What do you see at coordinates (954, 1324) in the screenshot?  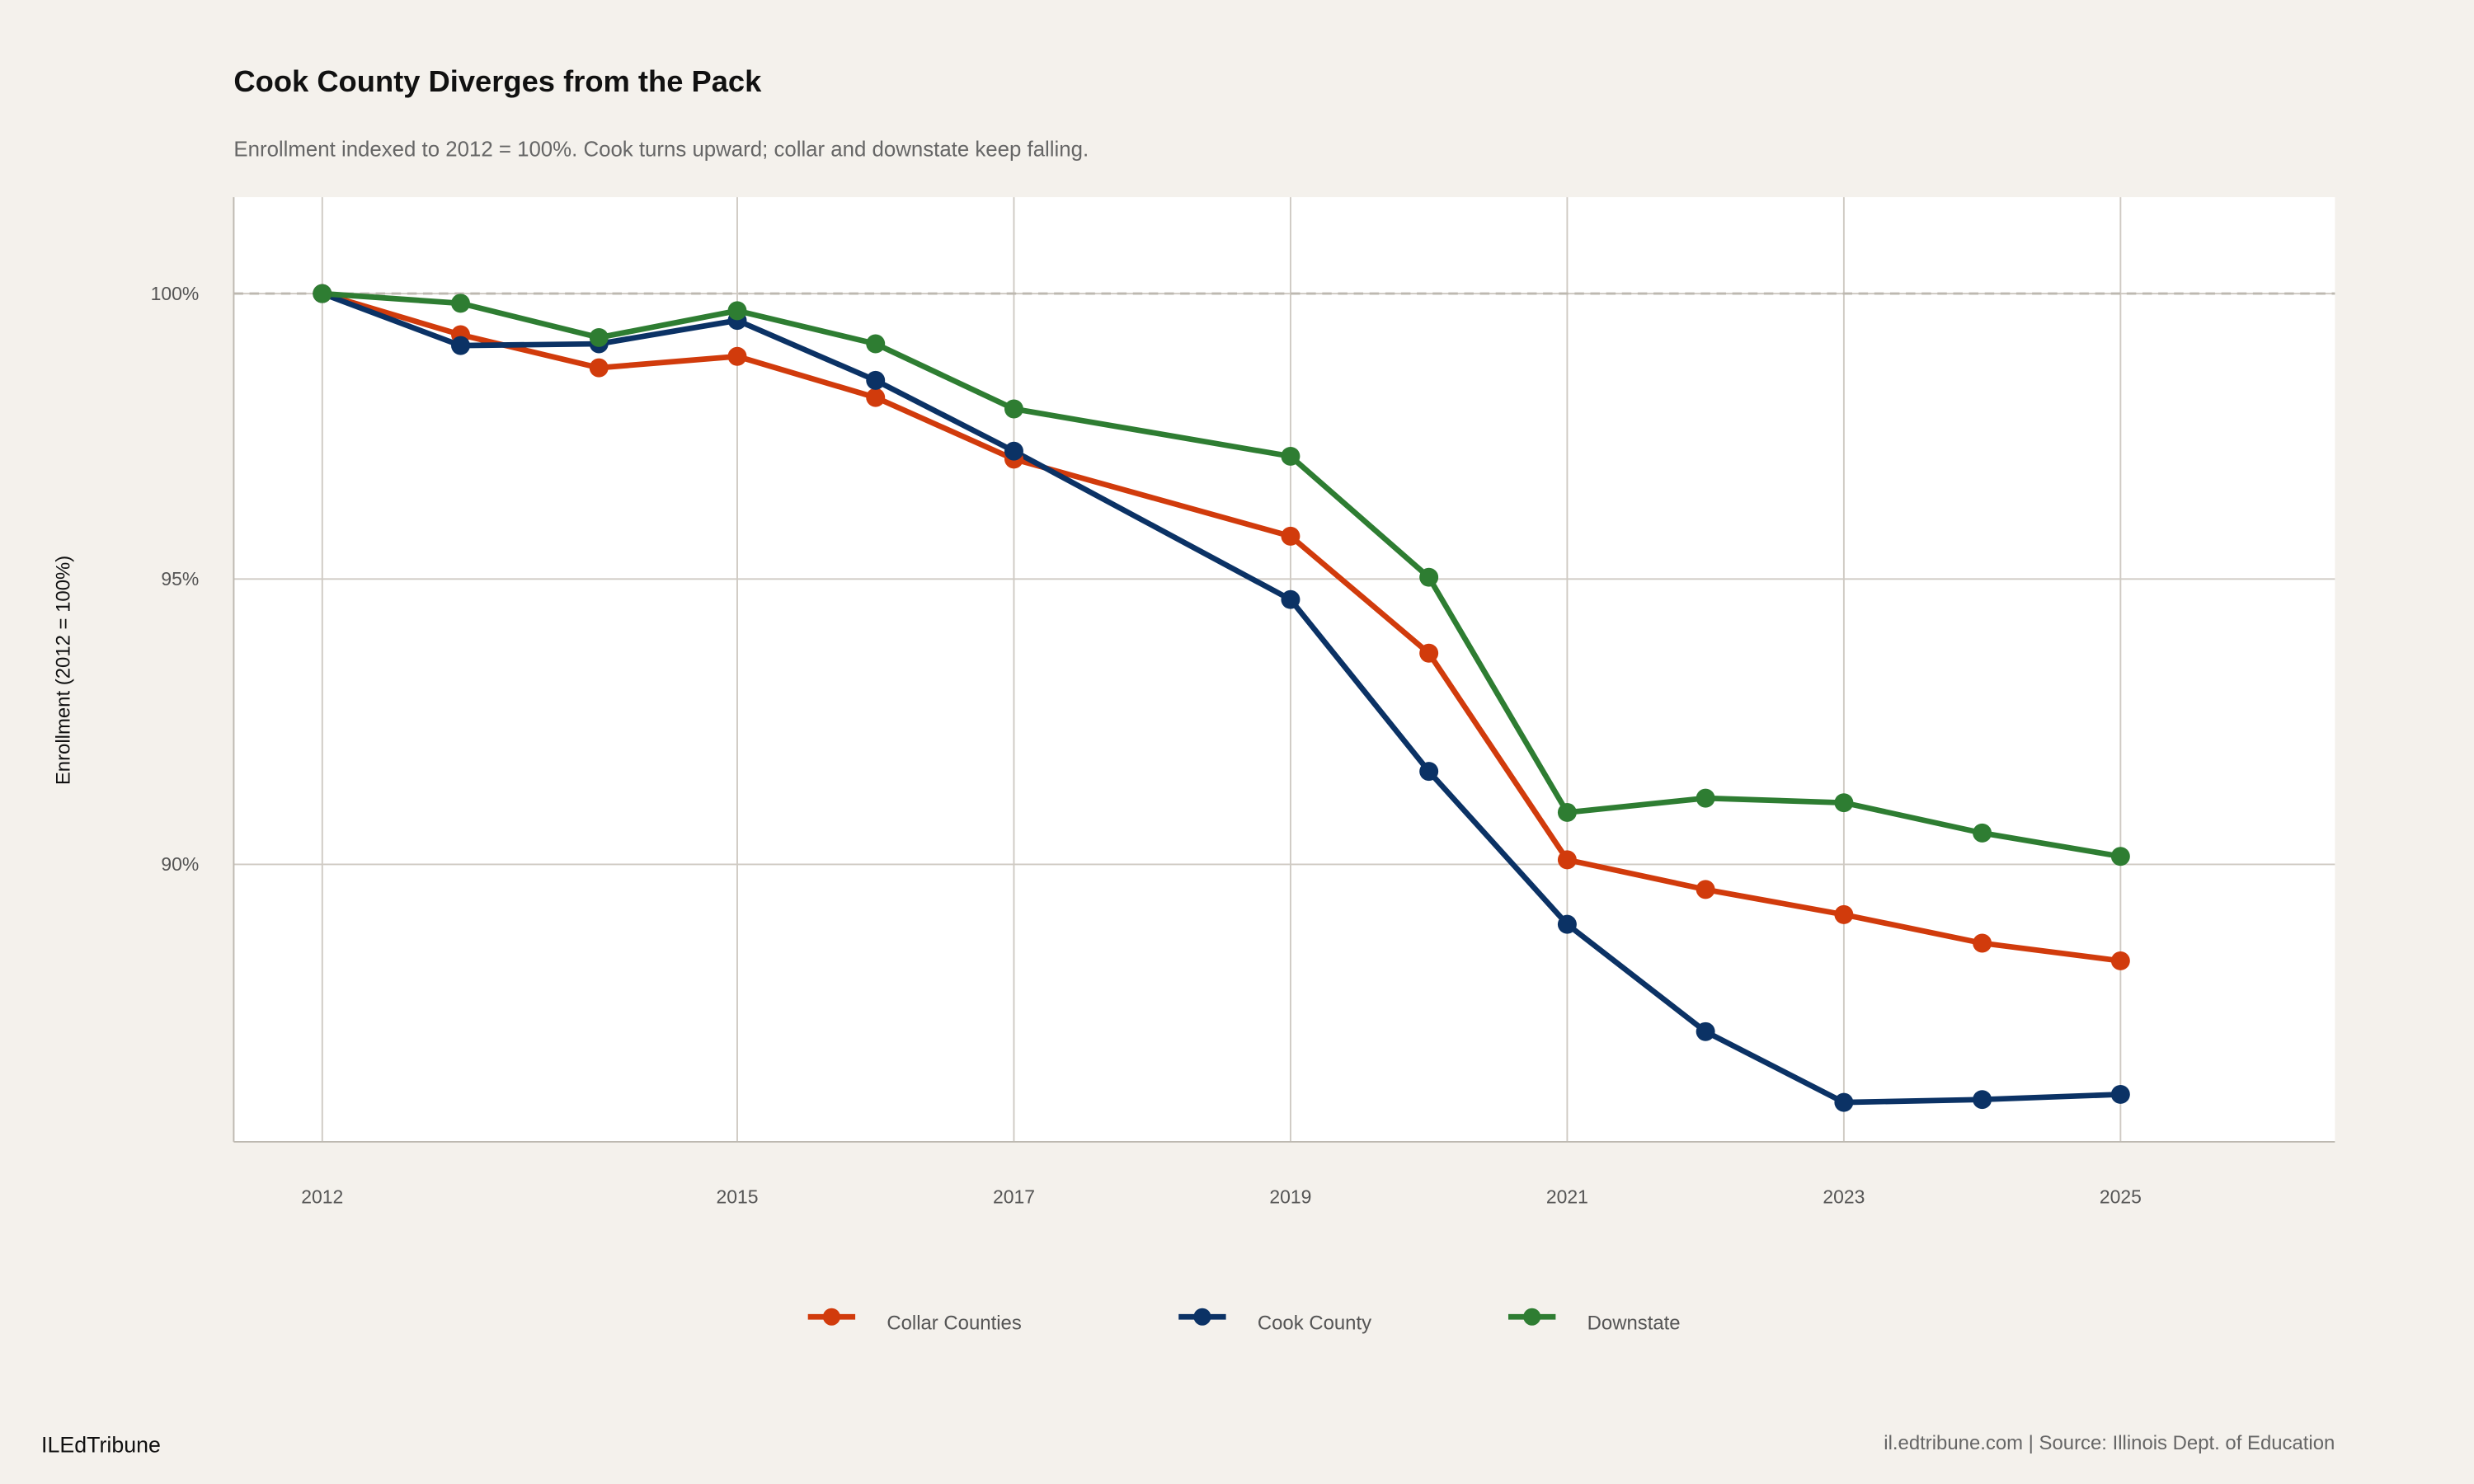 I see `legend-label: Collar Counties` at bounding box center [954, 1324].